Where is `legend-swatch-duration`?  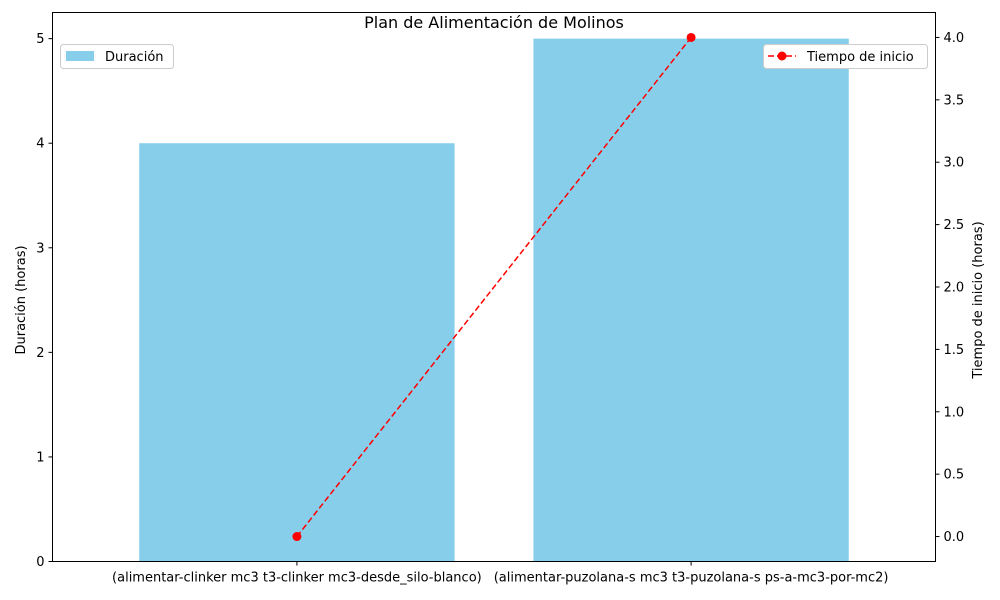
legend-swatch-duration is located at coordinates (80, 56).